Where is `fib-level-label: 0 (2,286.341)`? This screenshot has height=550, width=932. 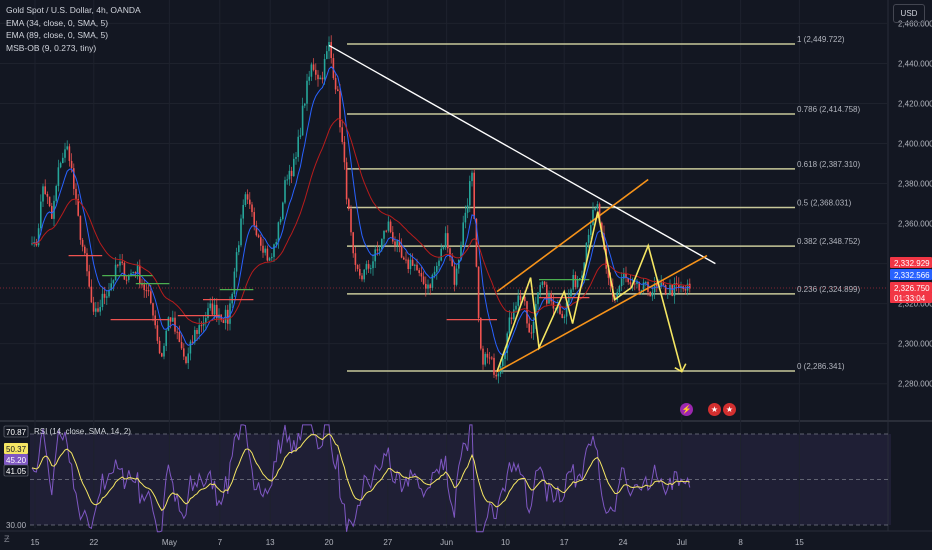 fib-level-label: 0 (2,286.341) is located at coordinates (821, 366).